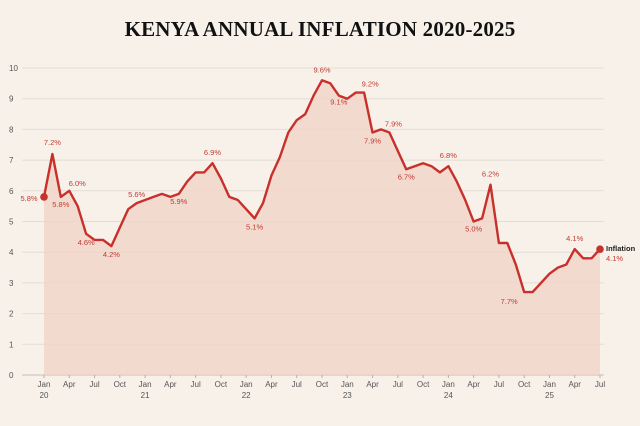 Image resolution: width=640 pixels, height=426 pixels. What do you see at coordinates (60, 204) in the screenshot?
I see `data-label-2: 5.8%` at bounding box center [60, 204].